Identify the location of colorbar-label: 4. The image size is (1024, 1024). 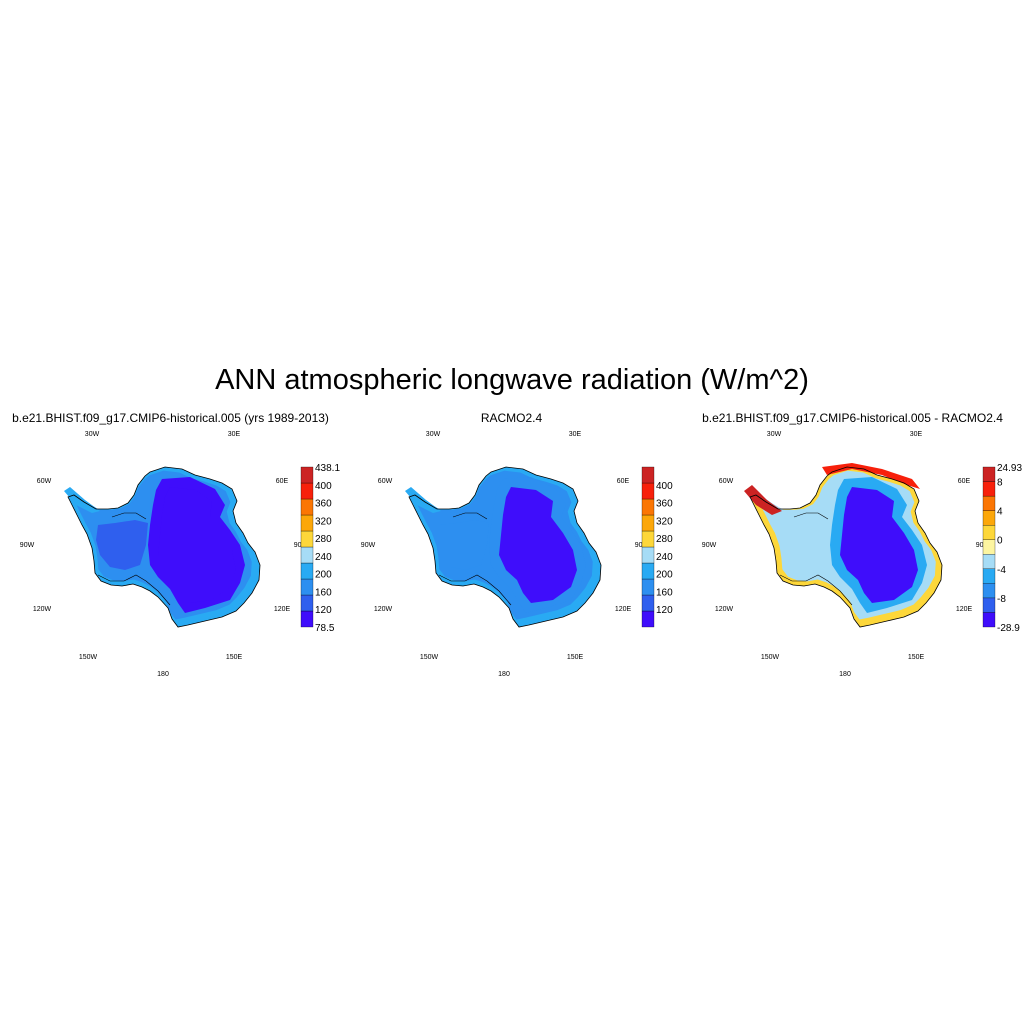
(1000, 512).